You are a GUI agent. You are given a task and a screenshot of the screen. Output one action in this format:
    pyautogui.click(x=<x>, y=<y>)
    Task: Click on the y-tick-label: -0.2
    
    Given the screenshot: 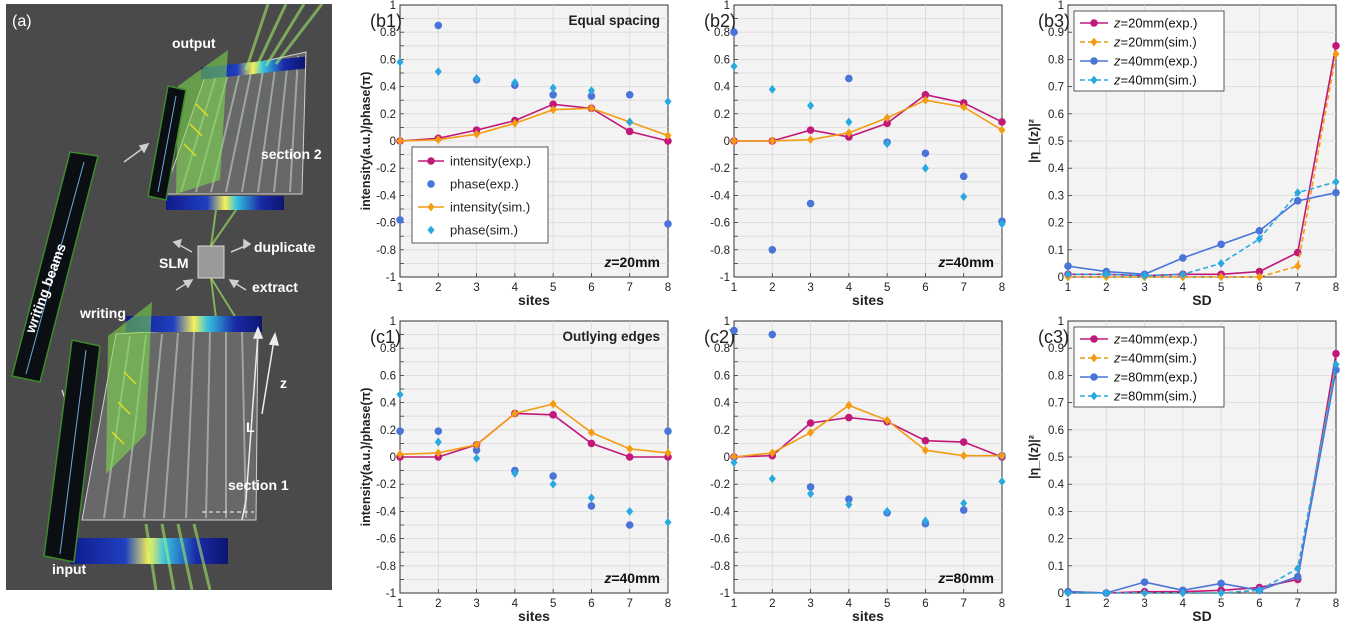 What is the action you would take?
    pyautogui.click(x=386, y=485)
    